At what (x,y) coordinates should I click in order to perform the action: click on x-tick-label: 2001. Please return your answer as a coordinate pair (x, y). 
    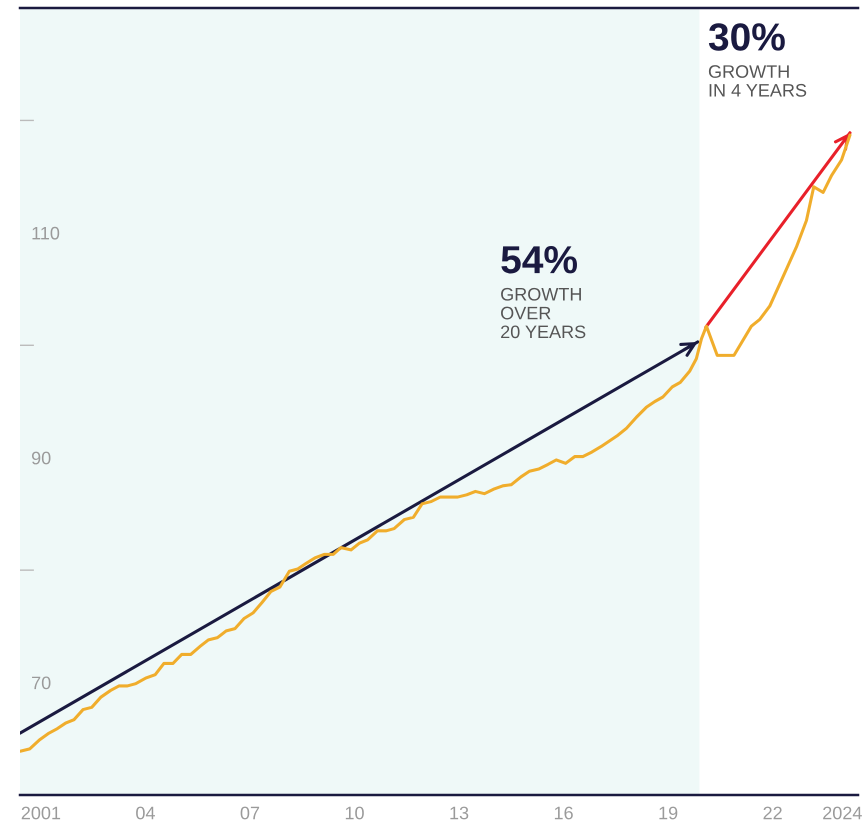
    Looking at the image, I should click on (41, 813).